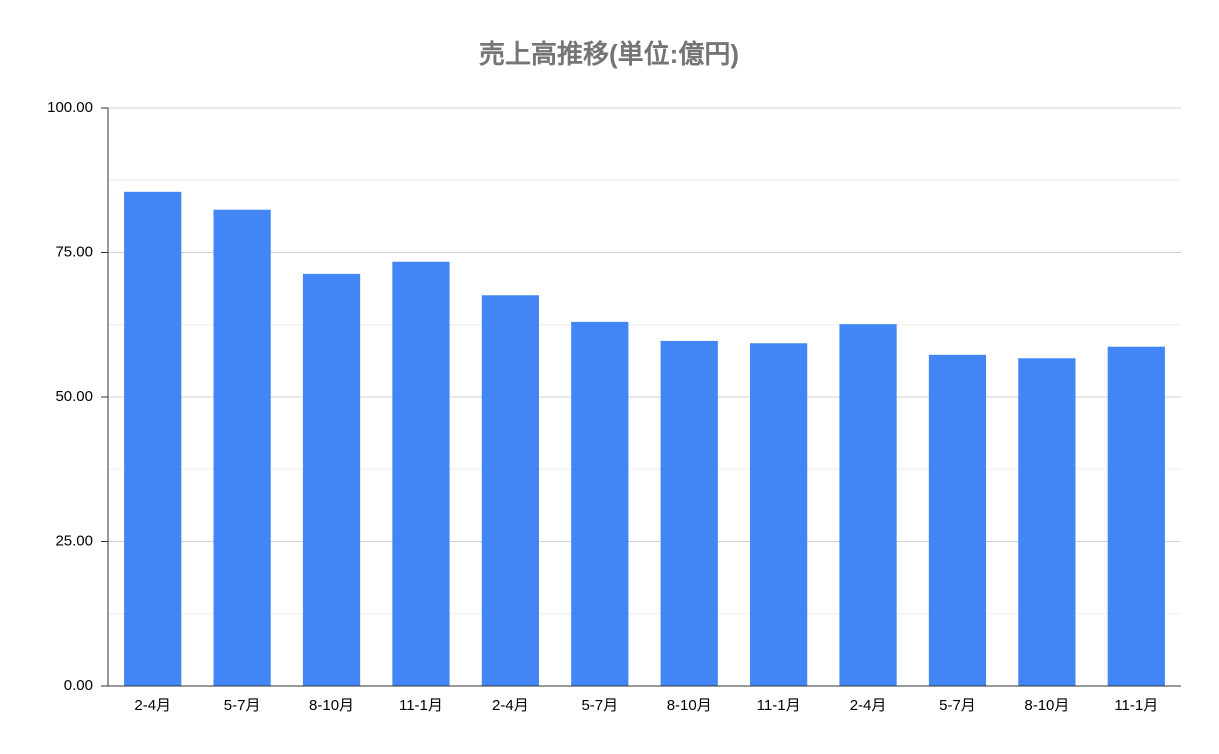  I want to click on y-tick-label: 25.00, so click(74, 540).